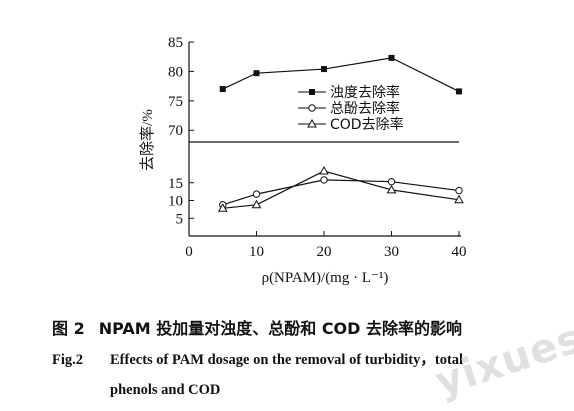 This screenshot has height=411, width=574. Describe the element at coordinates (365, 92) in the screenshot. I see `legend-label-0: 浊度去除率` at that location.